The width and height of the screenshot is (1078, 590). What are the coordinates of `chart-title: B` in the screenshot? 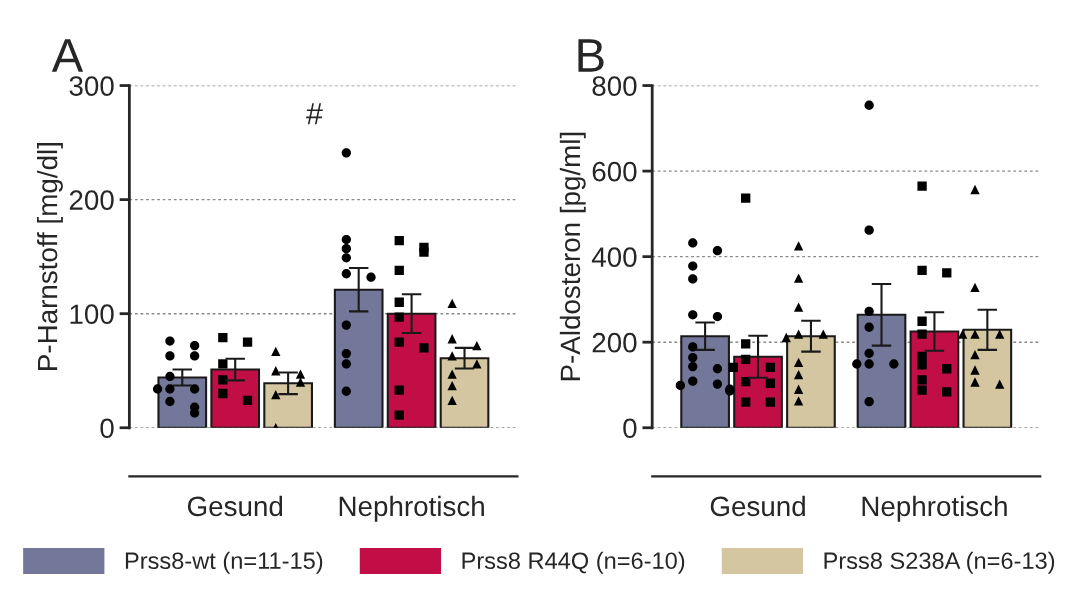 It's located at (591, 55).